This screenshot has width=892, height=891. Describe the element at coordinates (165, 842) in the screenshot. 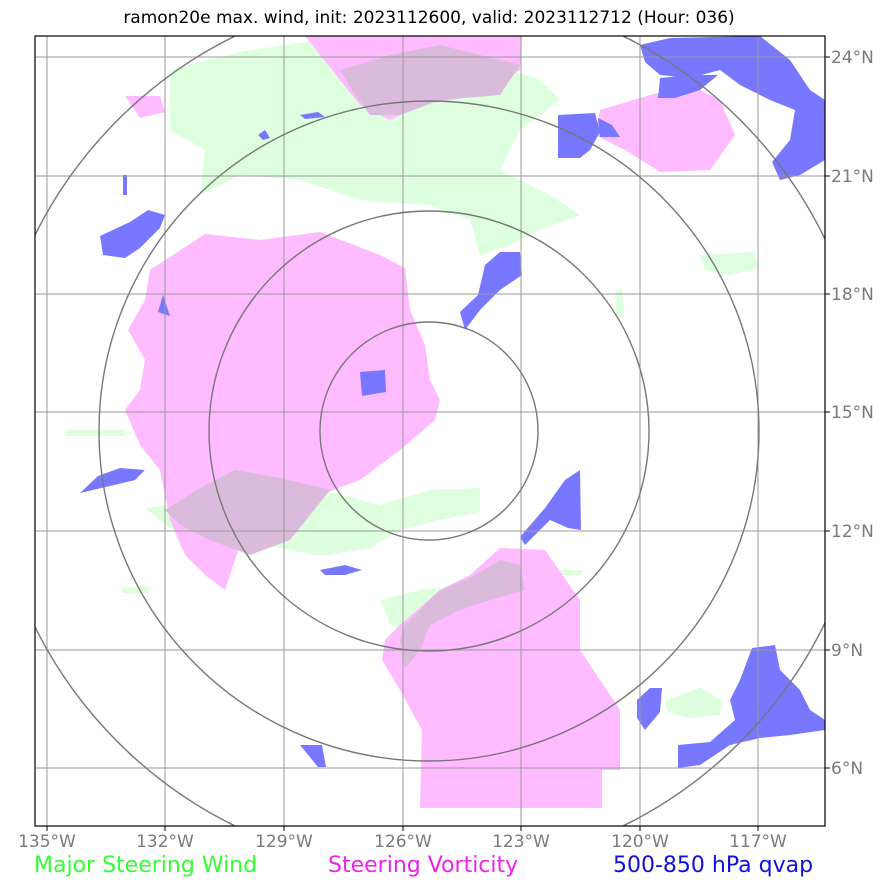

I see `lon-label: 132°W` at that location.